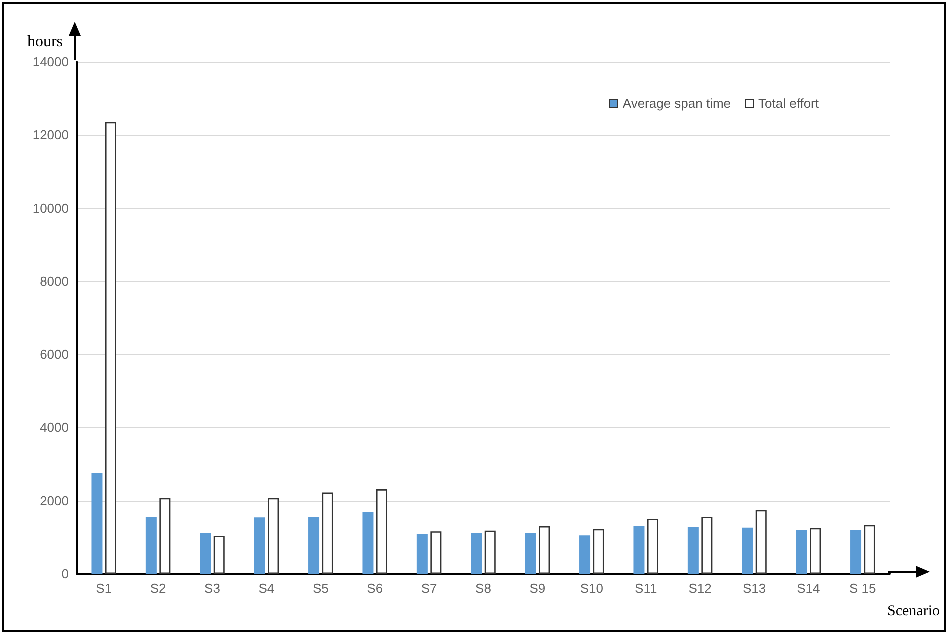 This screenshot has width=946, height=632. What do you see at coordinates (50, 62) in the screenshot?
I see `y-tick-label: 14000` at bounding box center [50, 62].